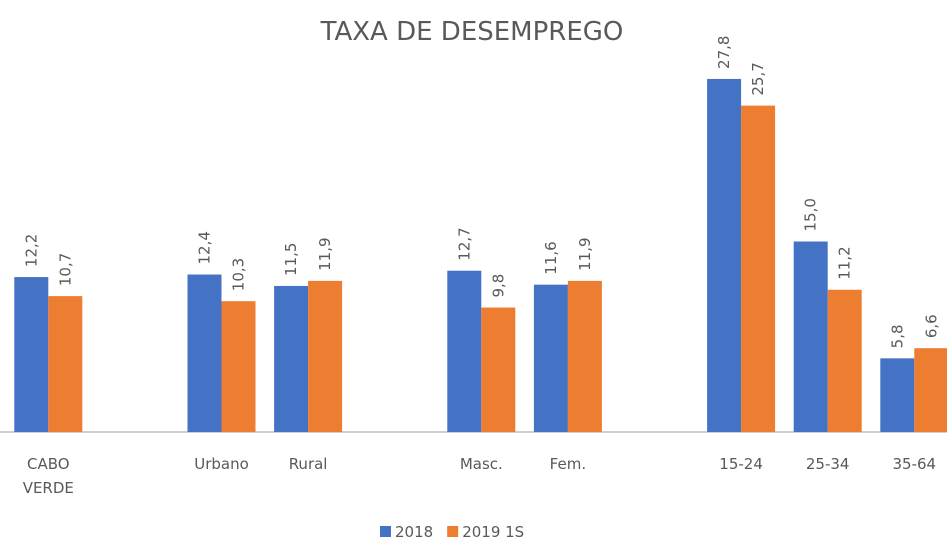  I want to click on data-label: 12,4, so click(205, 247).